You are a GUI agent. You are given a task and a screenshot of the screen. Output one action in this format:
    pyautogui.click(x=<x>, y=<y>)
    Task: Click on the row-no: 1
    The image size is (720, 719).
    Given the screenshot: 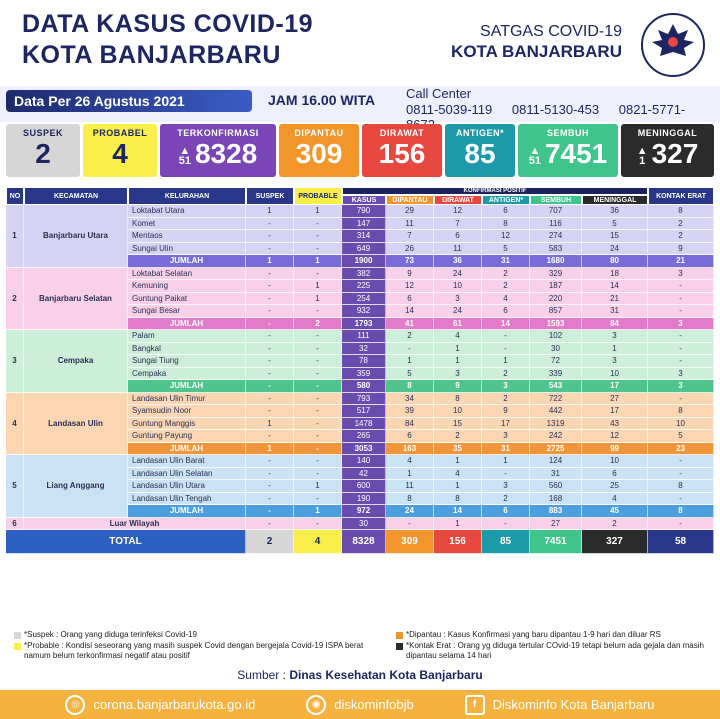 What is the action you would take?
    pyautogui.click(x=15, y=236)
    